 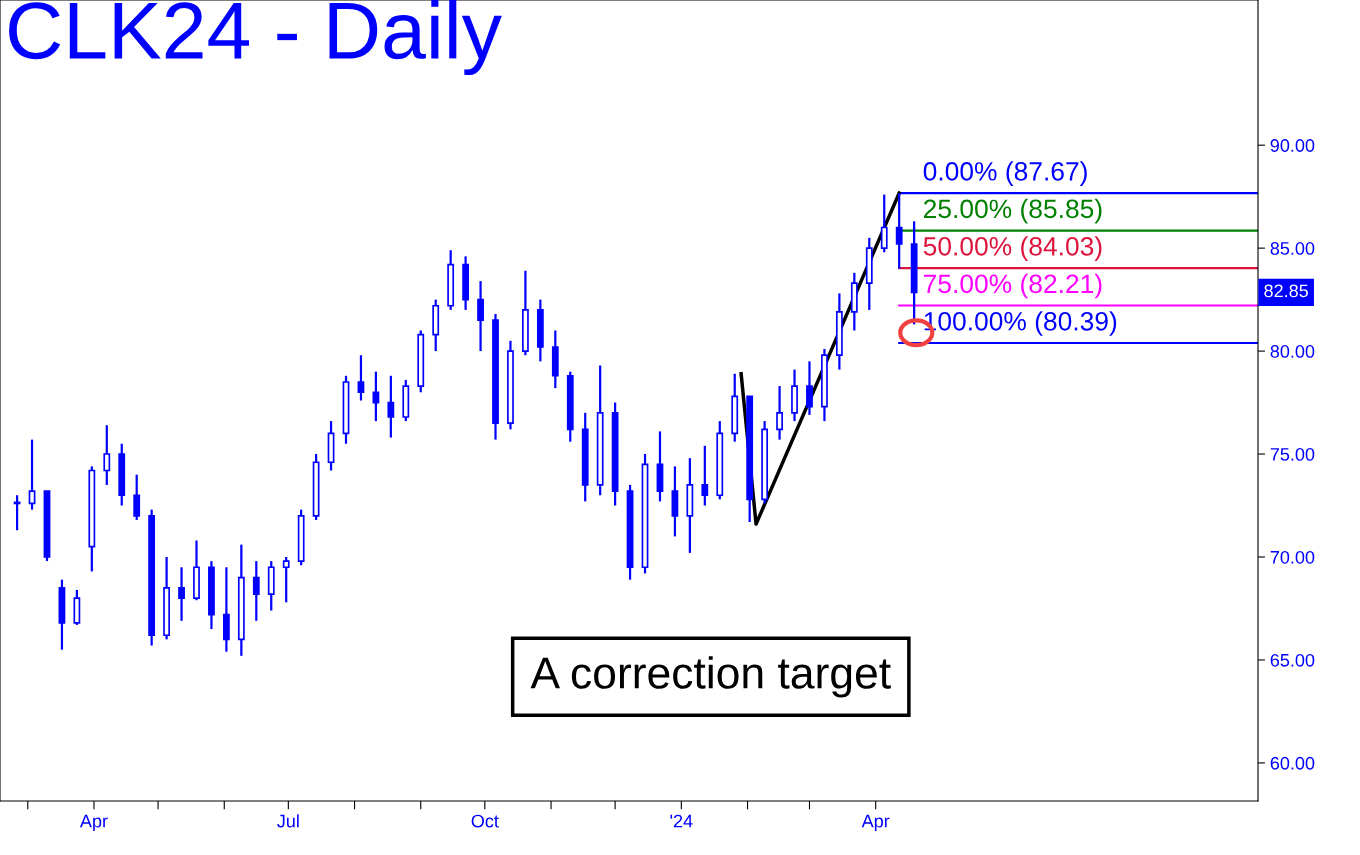 What do you see at coordinates (288, 821) in the screenshot?
I see `x-tick-label: Jul` at bounding box center [288, 821].